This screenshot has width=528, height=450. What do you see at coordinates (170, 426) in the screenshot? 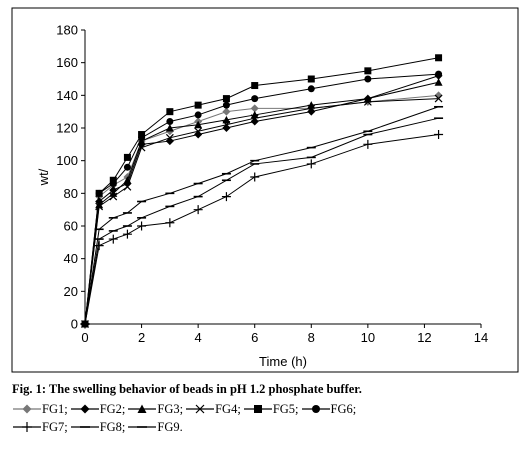
I see `legend-label-fg9: FG9.` at bounding box center [170, 426].